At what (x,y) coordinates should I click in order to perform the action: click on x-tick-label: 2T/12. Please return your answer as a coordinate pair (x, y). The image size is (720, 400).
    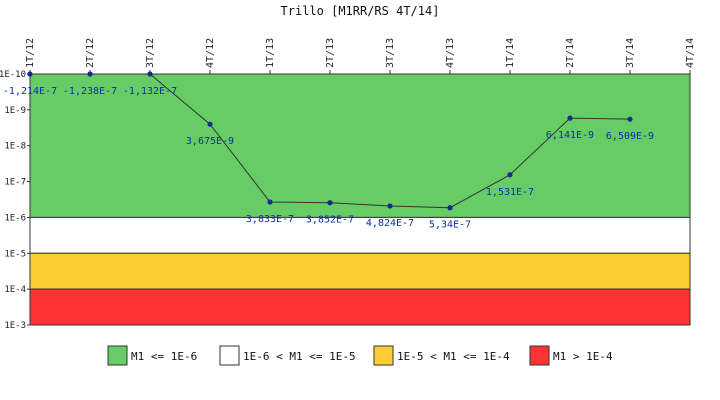
    Looking at the image, I should click on (90, 53).